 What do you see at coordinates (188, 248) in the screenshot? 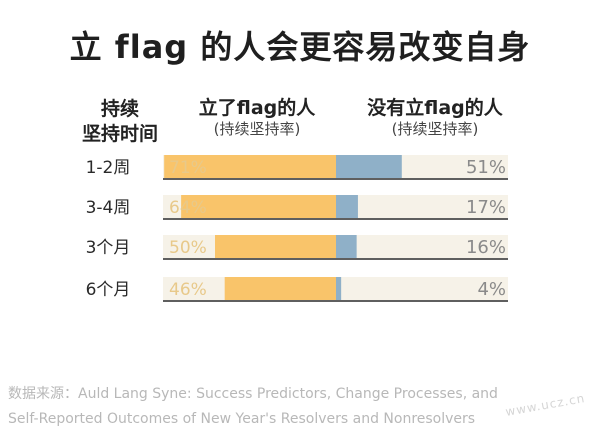
I see `flag-value-label: 50%` at bounding box center [188, 248].